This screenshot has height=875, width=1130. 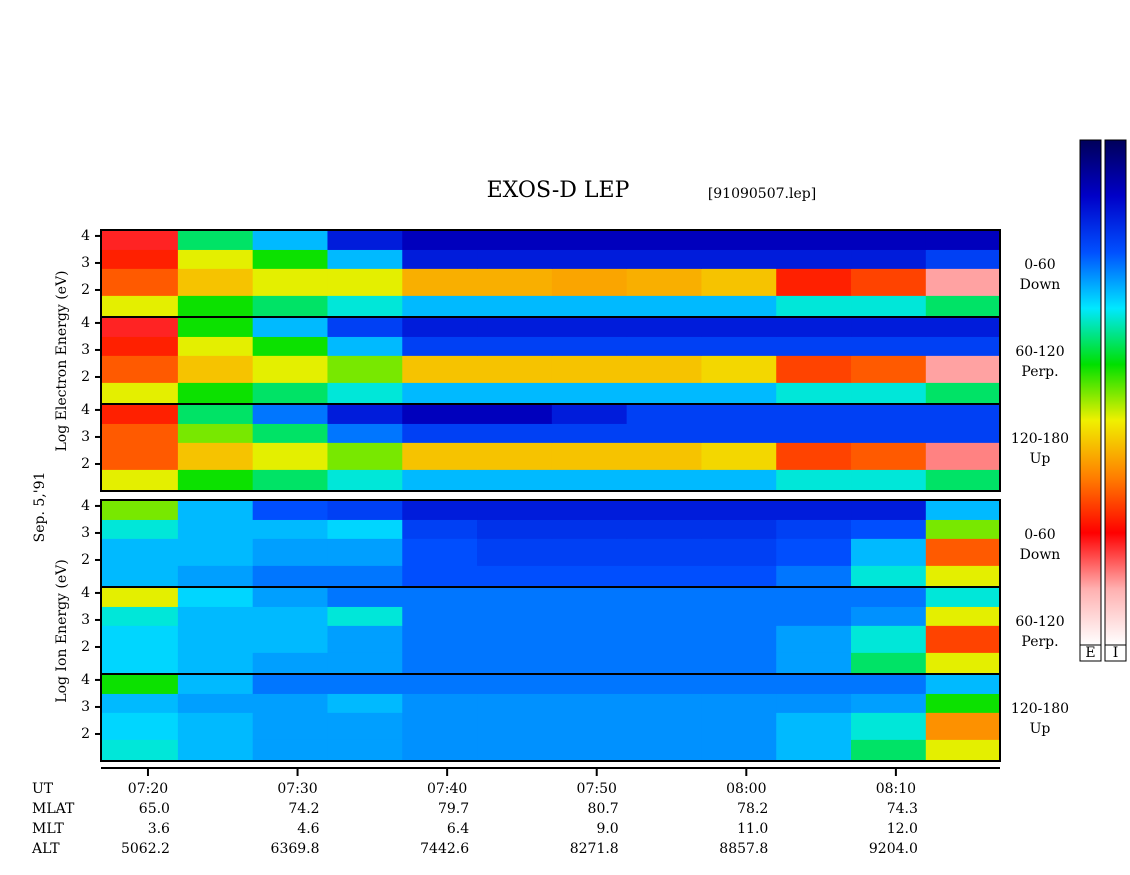 What do you see at coordinates (85, 236) in the screenshot?
I see `y-tick-label: 4` at bounding box center [85, 236].